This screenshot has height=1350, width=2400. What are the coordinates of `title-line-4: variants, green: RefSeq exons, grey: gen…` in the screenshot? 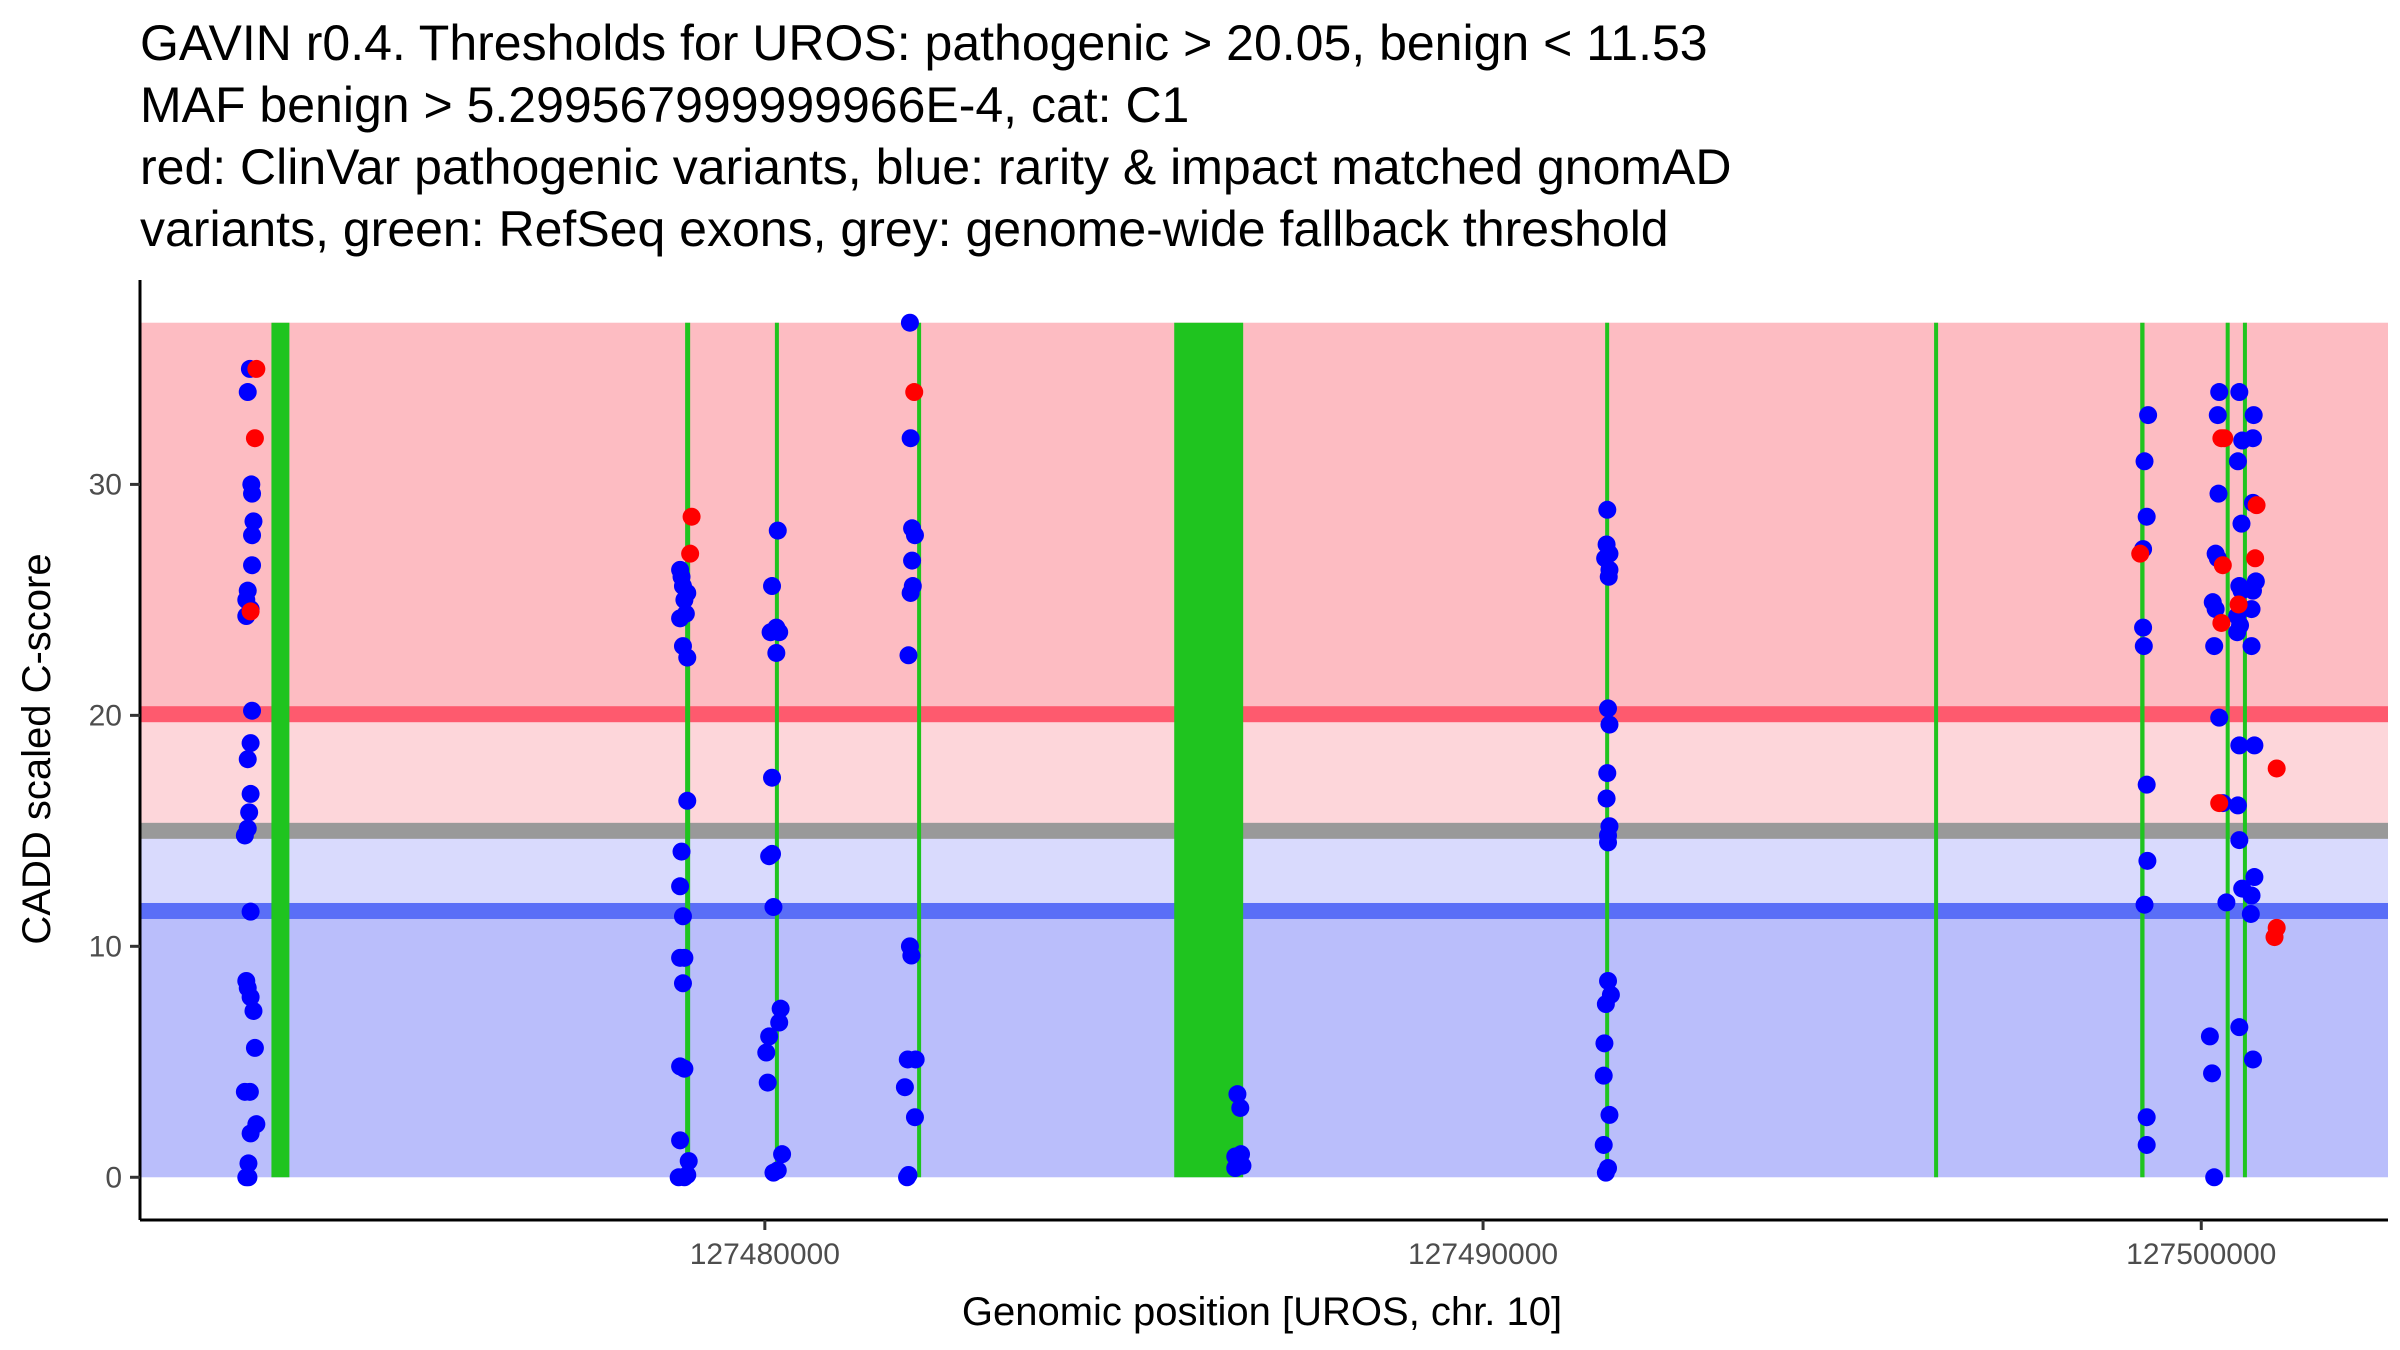 It's located at (904, 229).